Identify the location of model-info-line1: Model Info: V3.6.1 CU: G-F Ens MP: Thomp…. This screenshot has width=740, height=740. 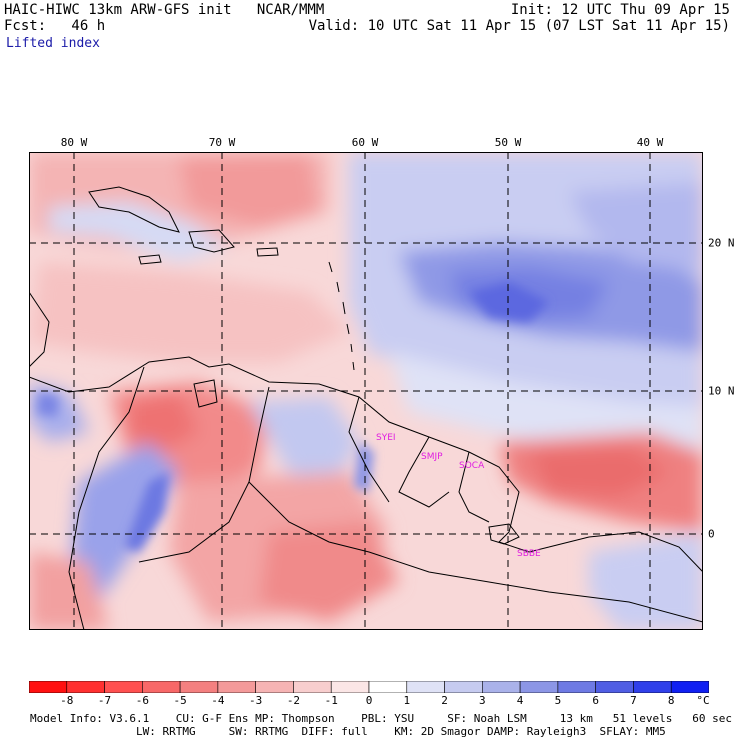
(381, 718).